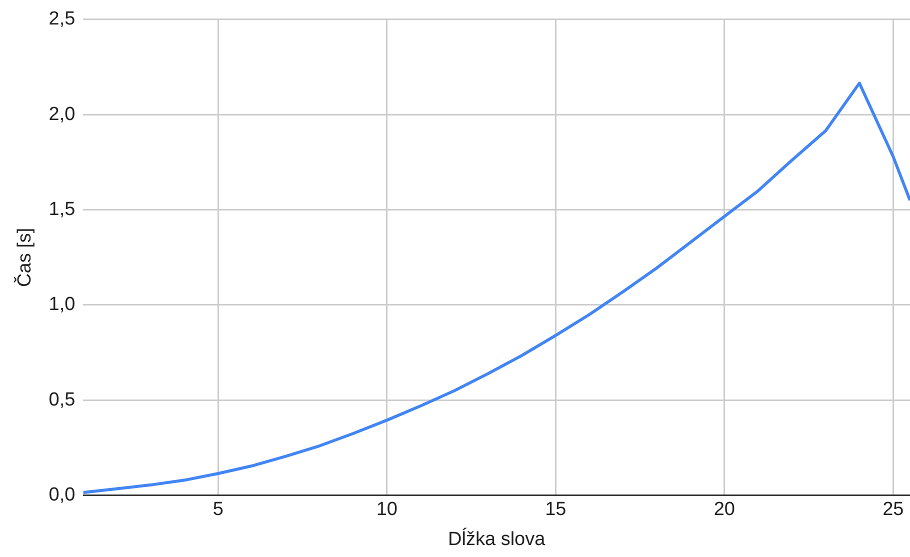 This screenshot has height=557, width=910. What do you see at coordinates (25, 257) in the screenshot?
I see `y-axis-title: Čas [s]` at bounding box center [25, 257].